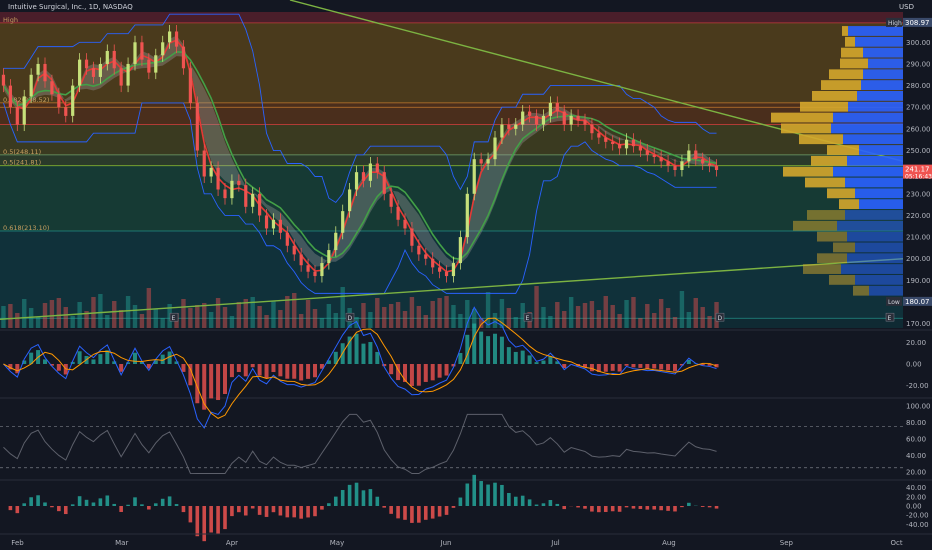 Image resolution: width=932 pixels, height=550 pixels. Describe the element at coordinates (17, 543) in the screenshot. I see `time-tick-label: Feb` at that location.